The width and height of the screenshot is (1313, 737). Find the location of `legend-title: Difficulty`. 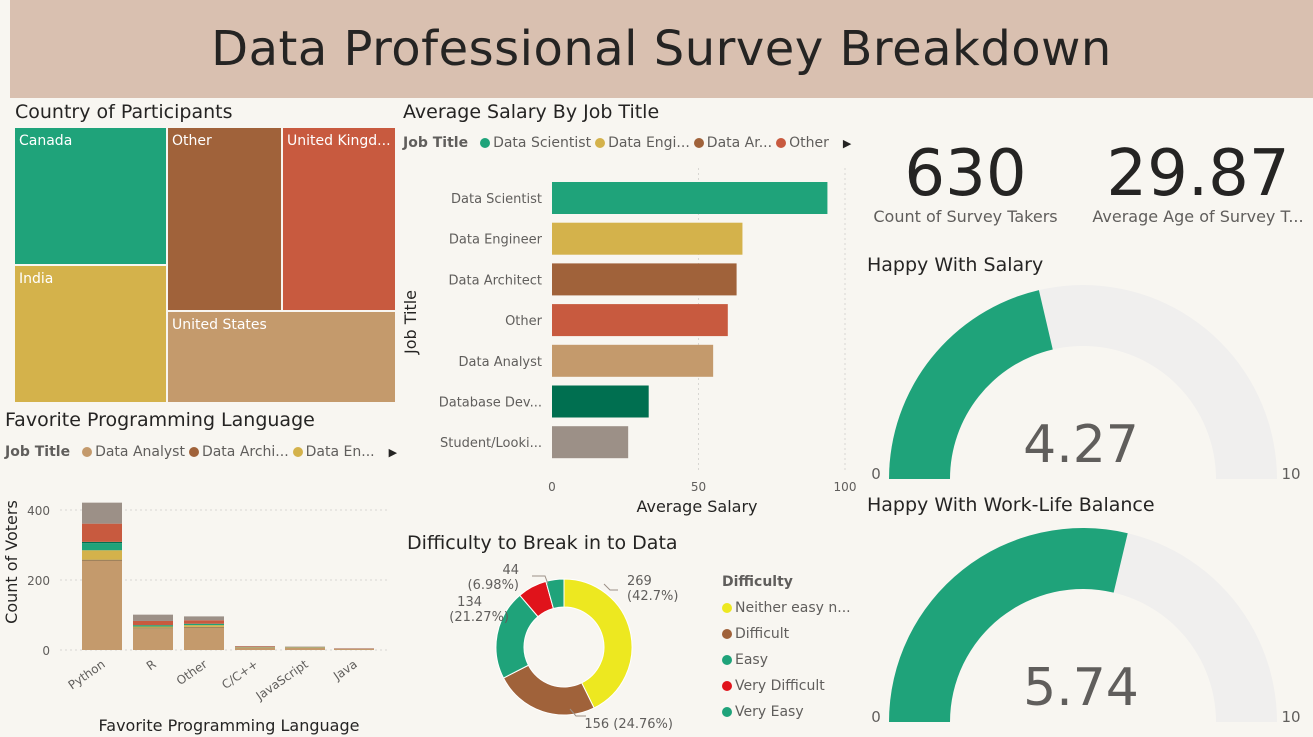

legend-title: Difficulty is located at coordinates (757, 582).